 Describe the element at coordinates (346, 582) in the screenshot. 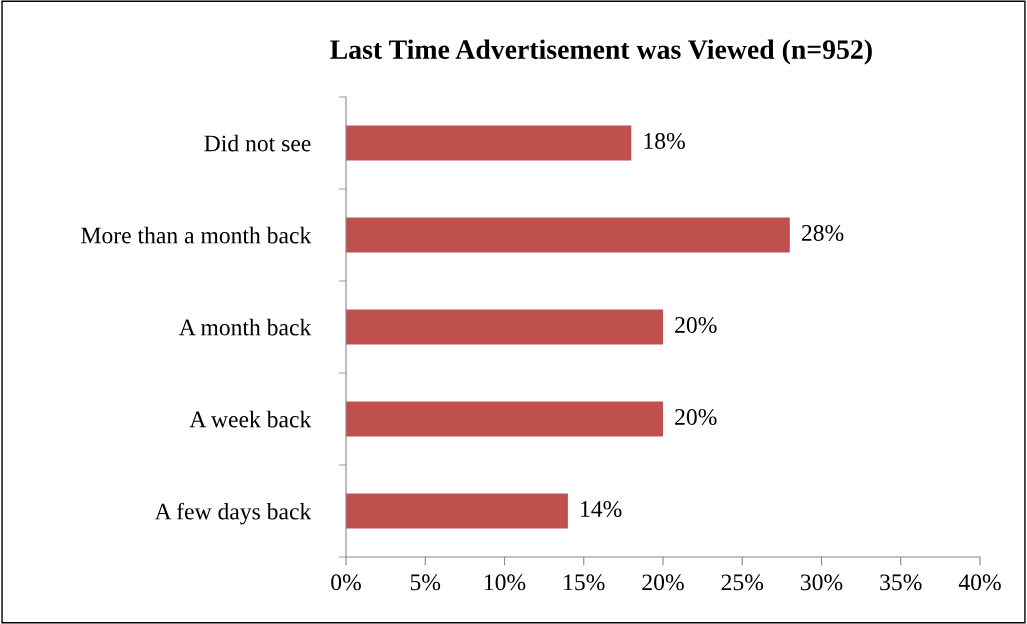

I see `x-tick-label: 0%` at that location.